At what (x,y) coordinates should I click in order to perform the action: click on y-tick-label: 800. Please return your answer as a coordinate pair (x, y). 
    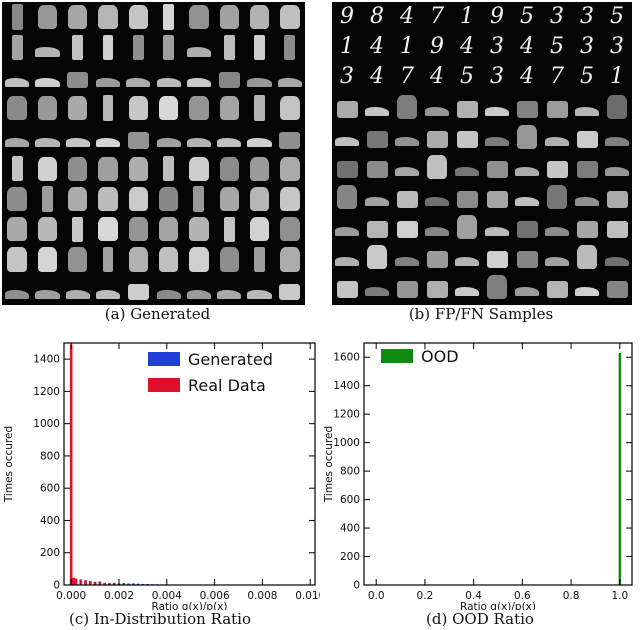
    Looking at the image, I should click on (50, 456).